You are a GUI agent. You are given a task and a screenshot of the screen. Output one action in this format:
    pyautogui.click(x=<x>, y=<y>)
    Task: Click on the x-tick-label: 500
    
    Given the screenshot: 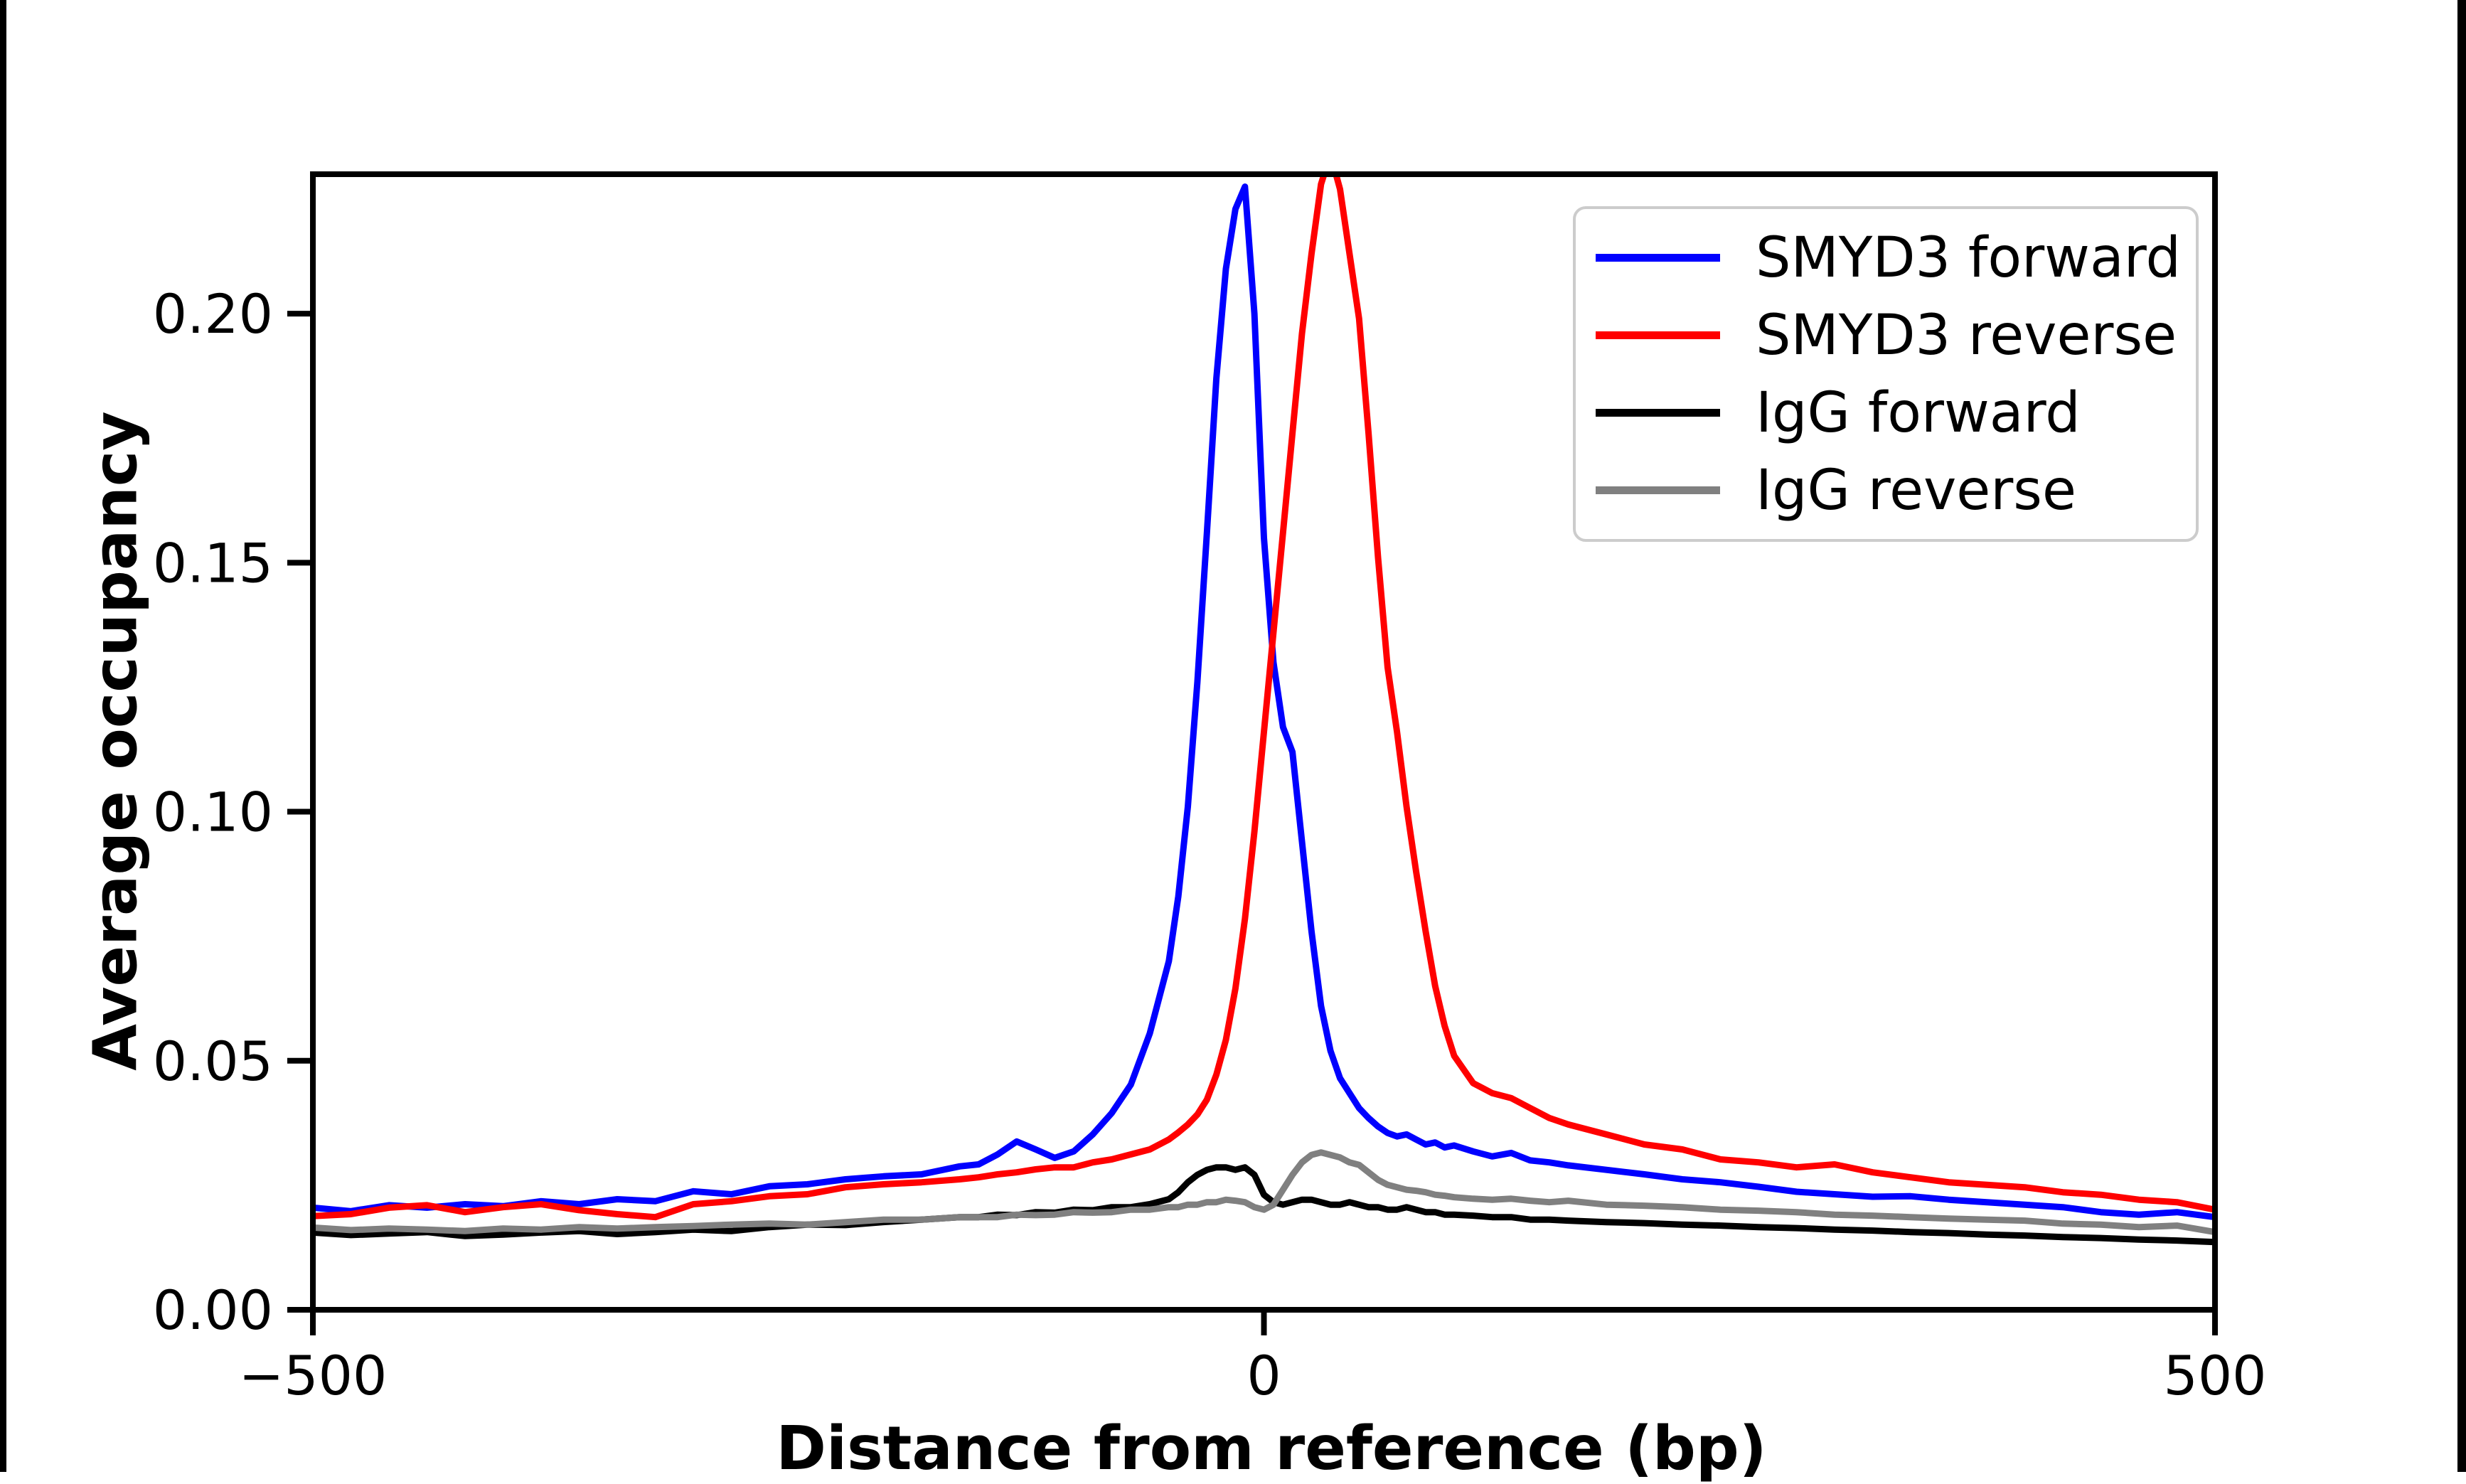 What is the action you would take?
    pyautogui.click(x=2214, y=1375)
    